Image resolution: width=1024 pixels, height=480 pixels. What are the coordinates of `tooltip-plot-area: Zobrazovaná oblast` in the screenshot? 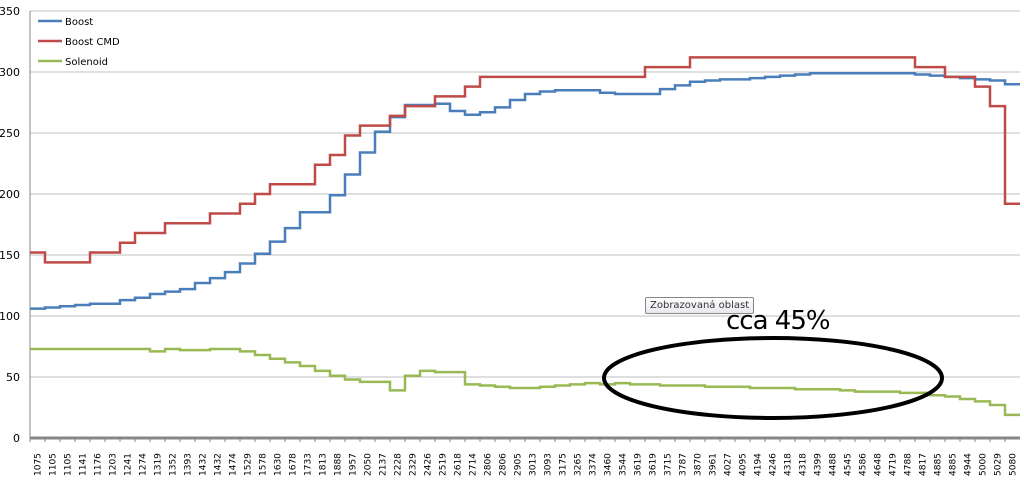 It's located at (700, 305).